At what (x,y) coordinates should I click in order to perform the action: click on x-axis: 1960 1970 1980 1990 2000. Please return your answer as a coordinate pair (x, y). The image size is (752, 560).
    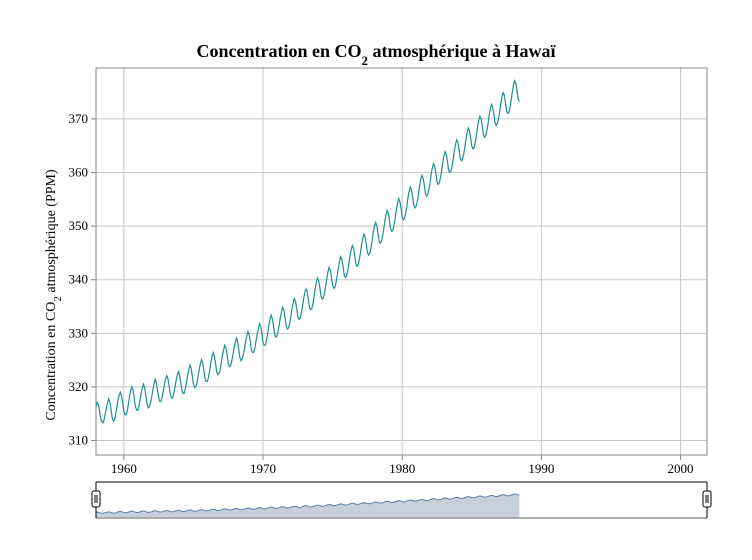
    Looking at the image, I should click on (402, 465).